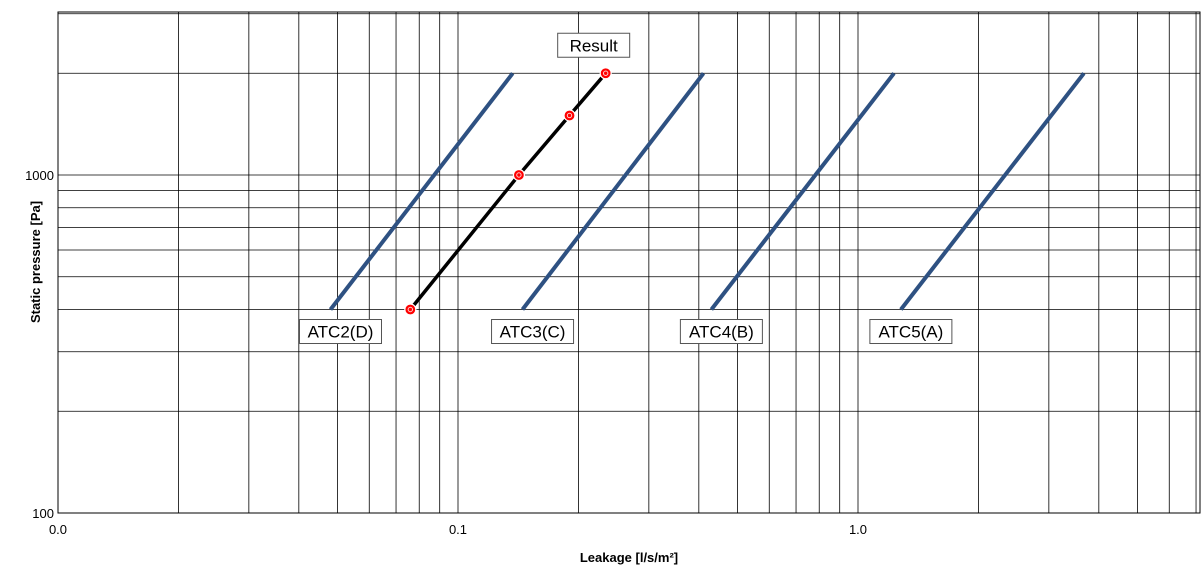  I want to click on series-label-atc4-b: ATC4(B), so click(721, 332).